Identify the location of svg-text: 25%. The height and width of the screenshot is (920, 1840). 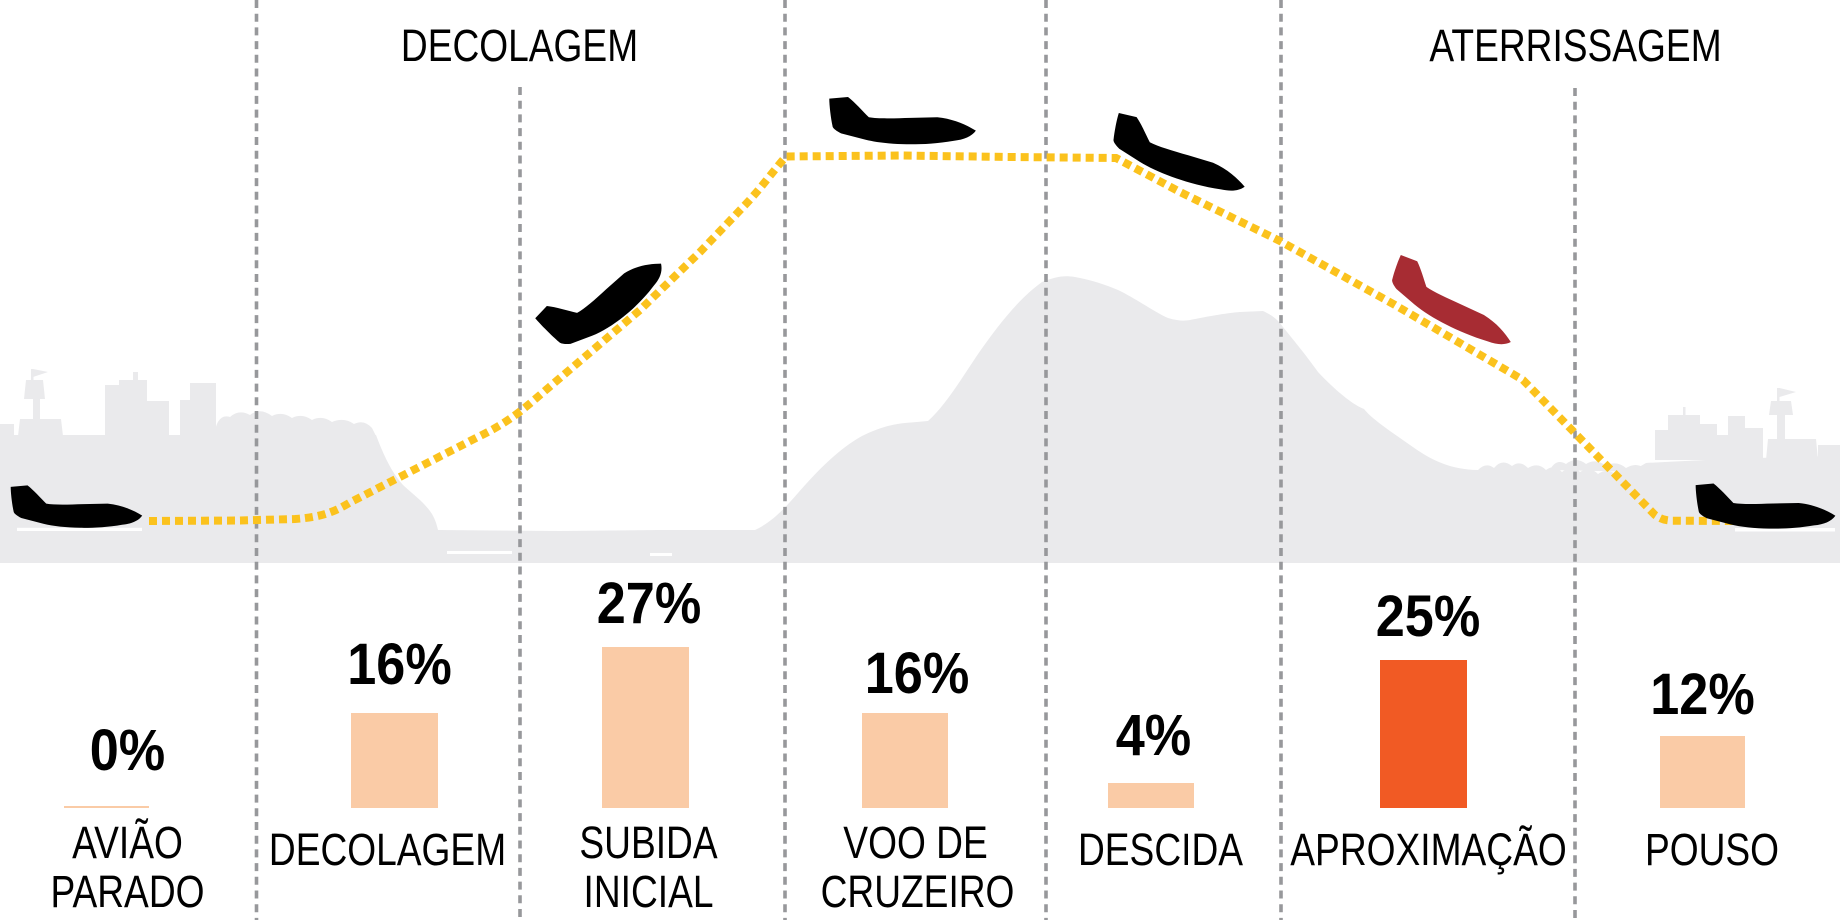
(1428, 615).